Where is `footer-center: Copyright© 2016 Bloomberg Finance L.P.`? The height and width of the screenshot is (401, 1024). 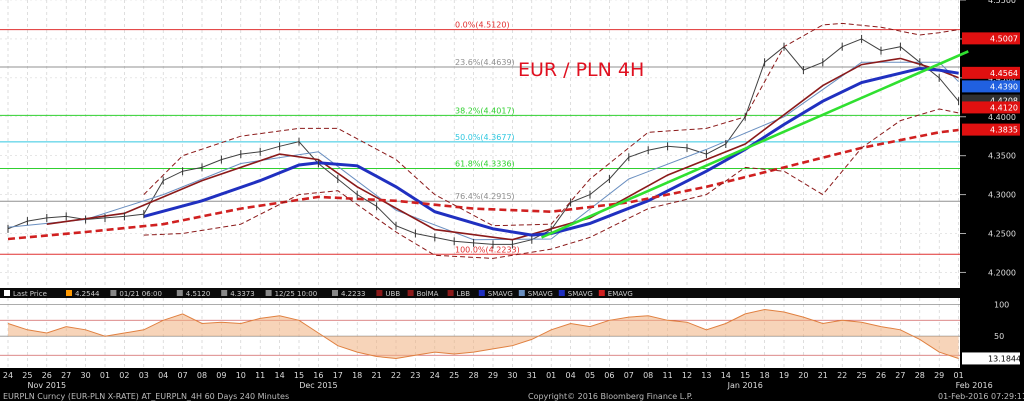 footer-center: Copyright© 2016 Bloomberg Finance L.P. is located at coordinates (610, 396).